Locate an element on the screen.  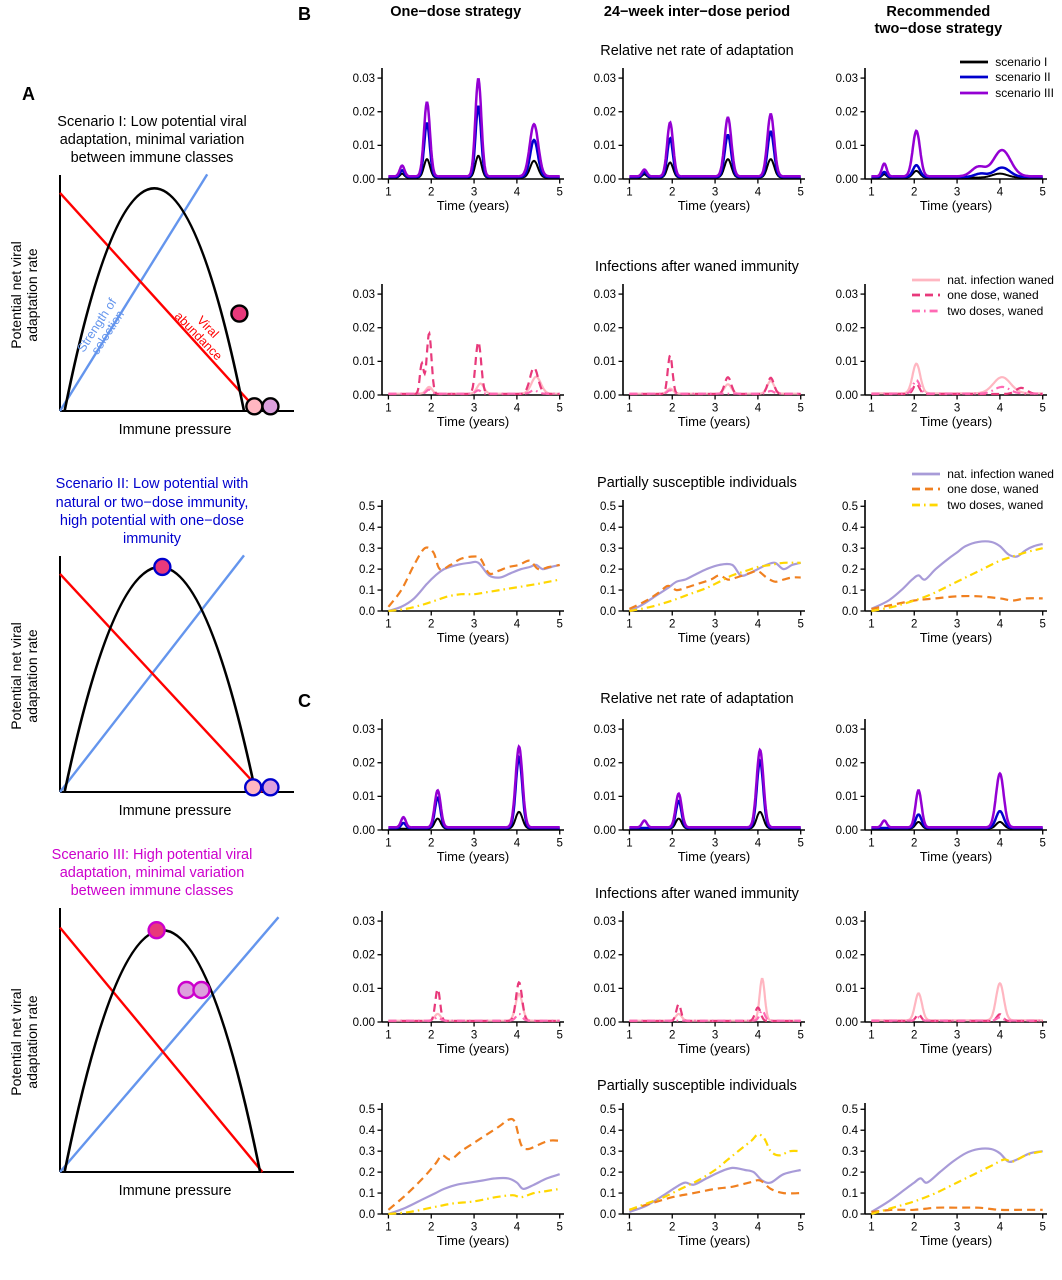
chart-svg-C22: 1 2 3 4 5 0.0 0.1 0.2 0.3 0.4 0.5 Time (years) is located at coordinates (944, 1175).